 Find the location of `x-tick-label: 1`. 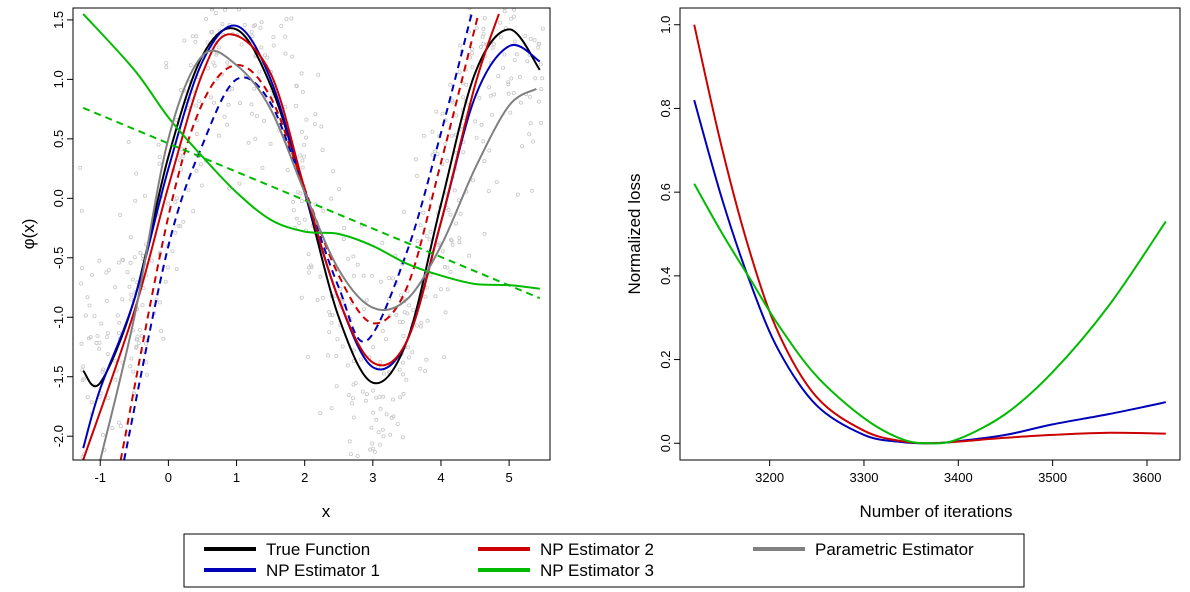

x-tick-label: 1 is located at coordinates (236, 477).